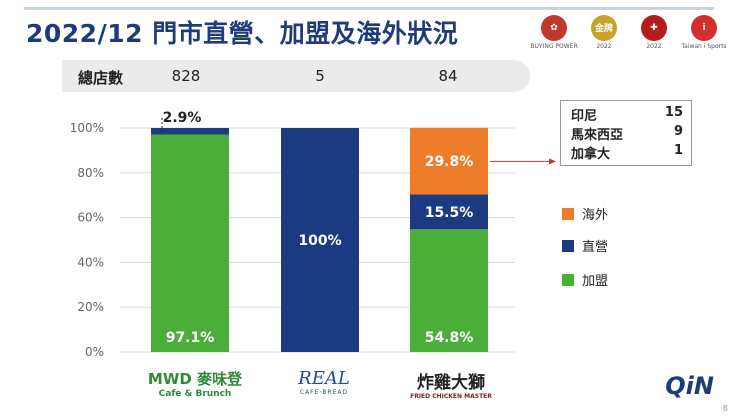  What do you see at coordinates (627, 114) in the screenshot?
I see `country-row: 印尼 15` at bounding box center [627, 114].